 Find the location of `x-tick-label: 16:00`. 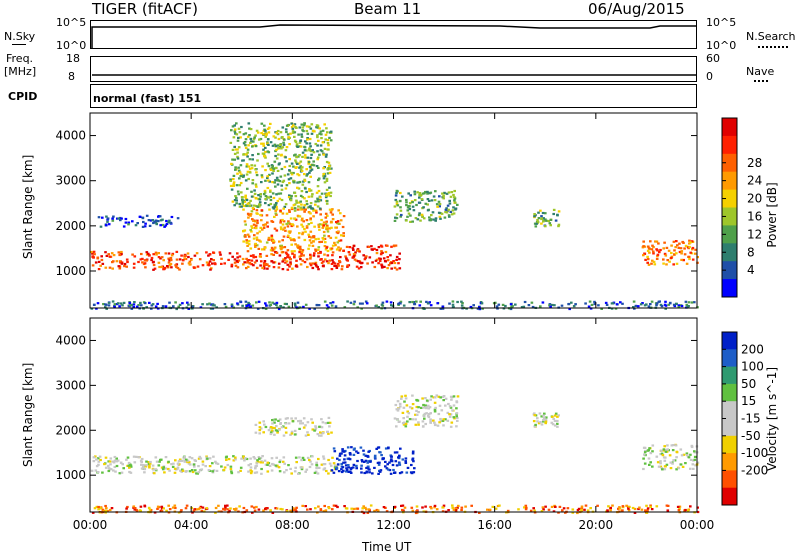

x-tick-label: 16:00 is located at coordinates (494, 525).